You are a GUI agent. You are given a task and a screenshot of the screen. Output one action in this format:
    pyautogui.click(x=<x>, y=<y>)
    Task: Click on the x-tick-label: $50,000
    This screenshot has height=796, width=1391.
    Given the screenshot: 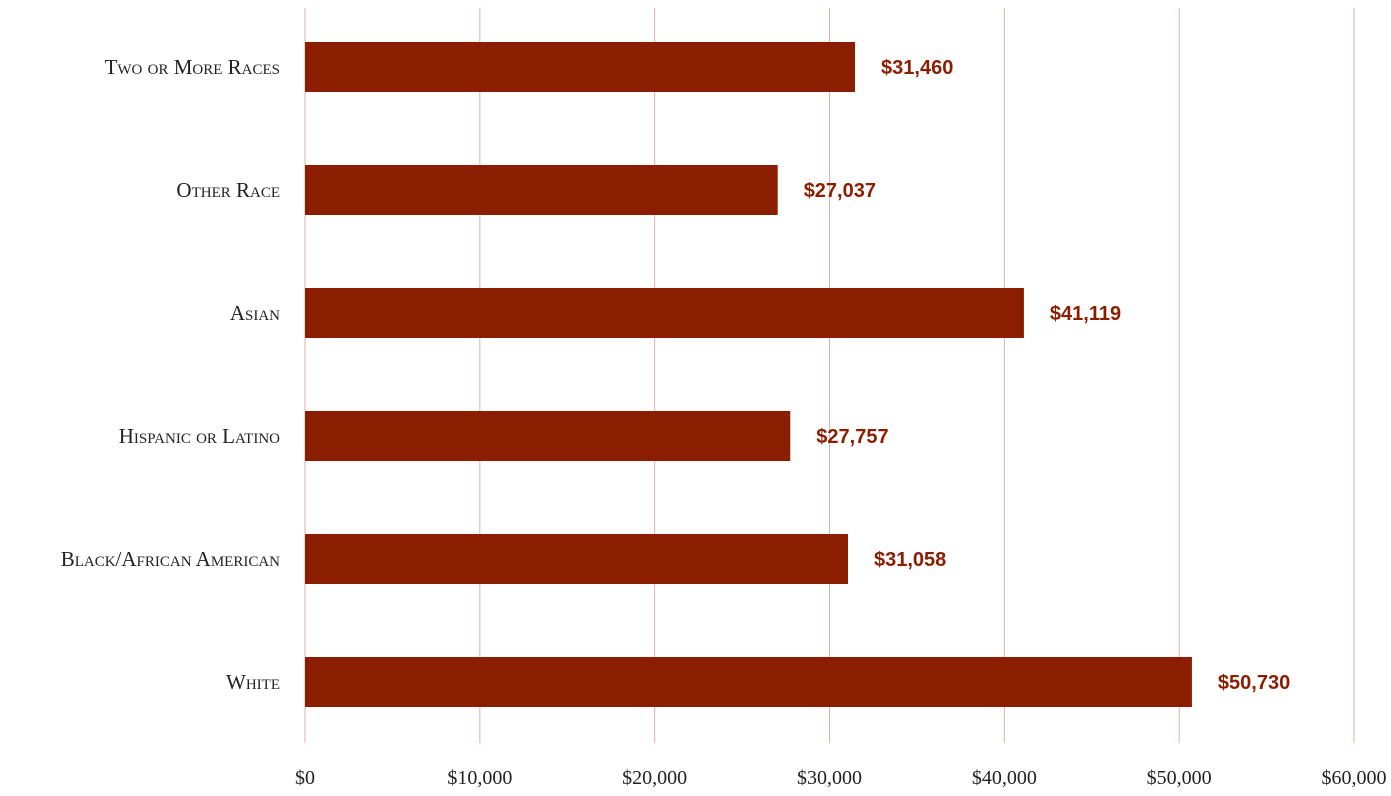 What is the action you would take?
    pyautogui.click(x=1179, y=778)
    